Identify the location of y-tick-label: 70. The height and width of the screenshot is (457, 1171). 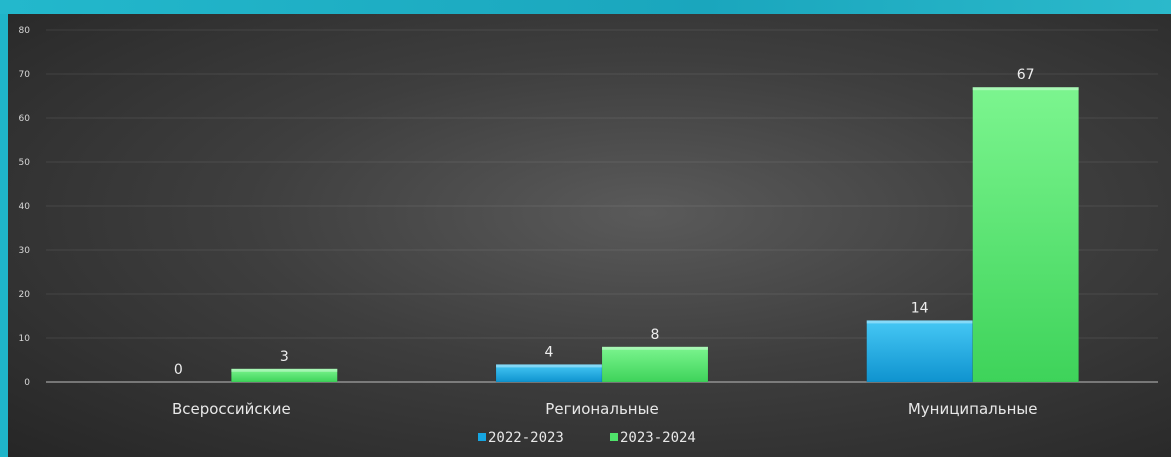
(25, 75).